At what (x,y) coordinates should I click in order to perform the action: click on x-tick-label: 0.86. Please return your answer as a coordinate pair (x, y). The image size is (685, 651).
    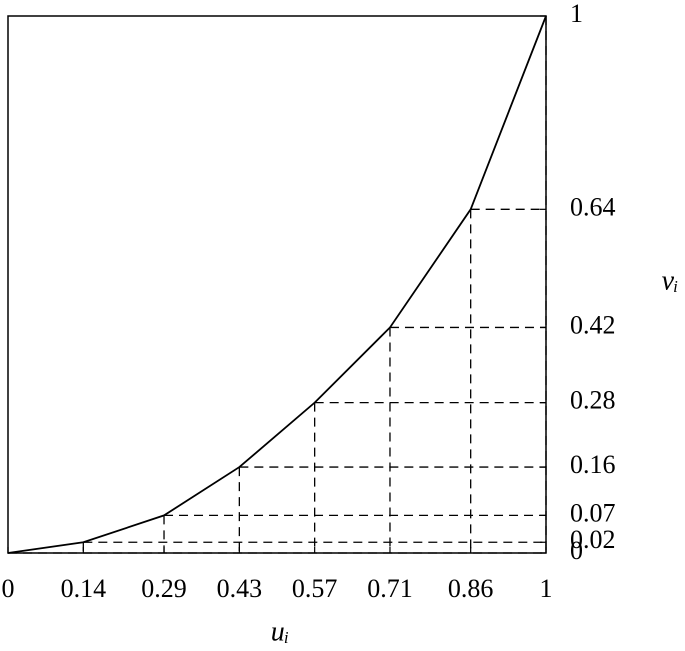
    Looking at the image, I should click on (471, 588).